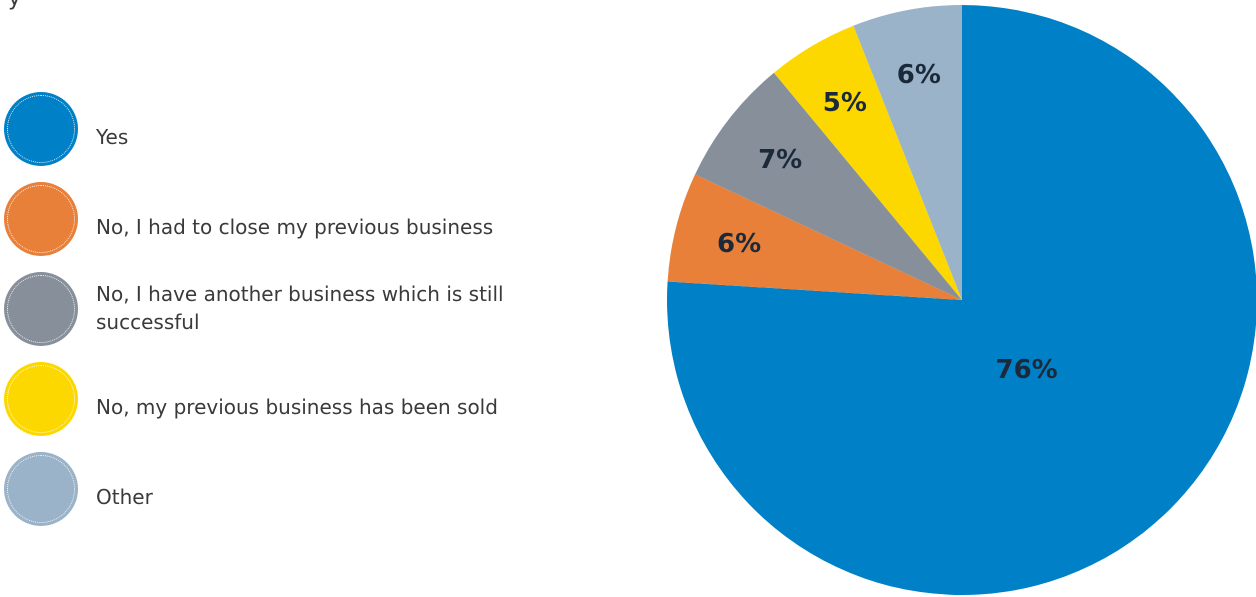  Describe the element at coordinates (41, 219) in the screenshot. I see `legend-swatch-closed` at that location.